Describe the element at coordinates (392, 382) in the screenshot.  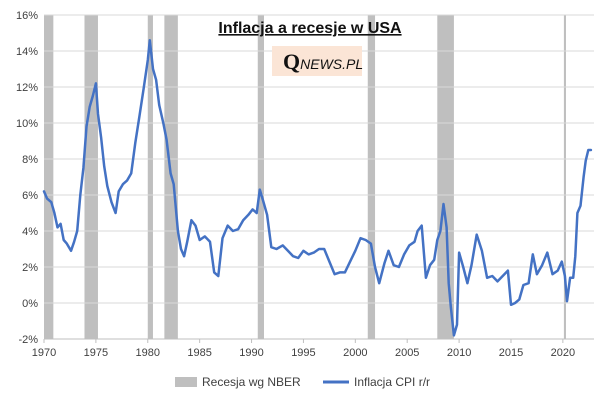
I see `legend-label-cpi: Inflacja CPI r/r` at that location.